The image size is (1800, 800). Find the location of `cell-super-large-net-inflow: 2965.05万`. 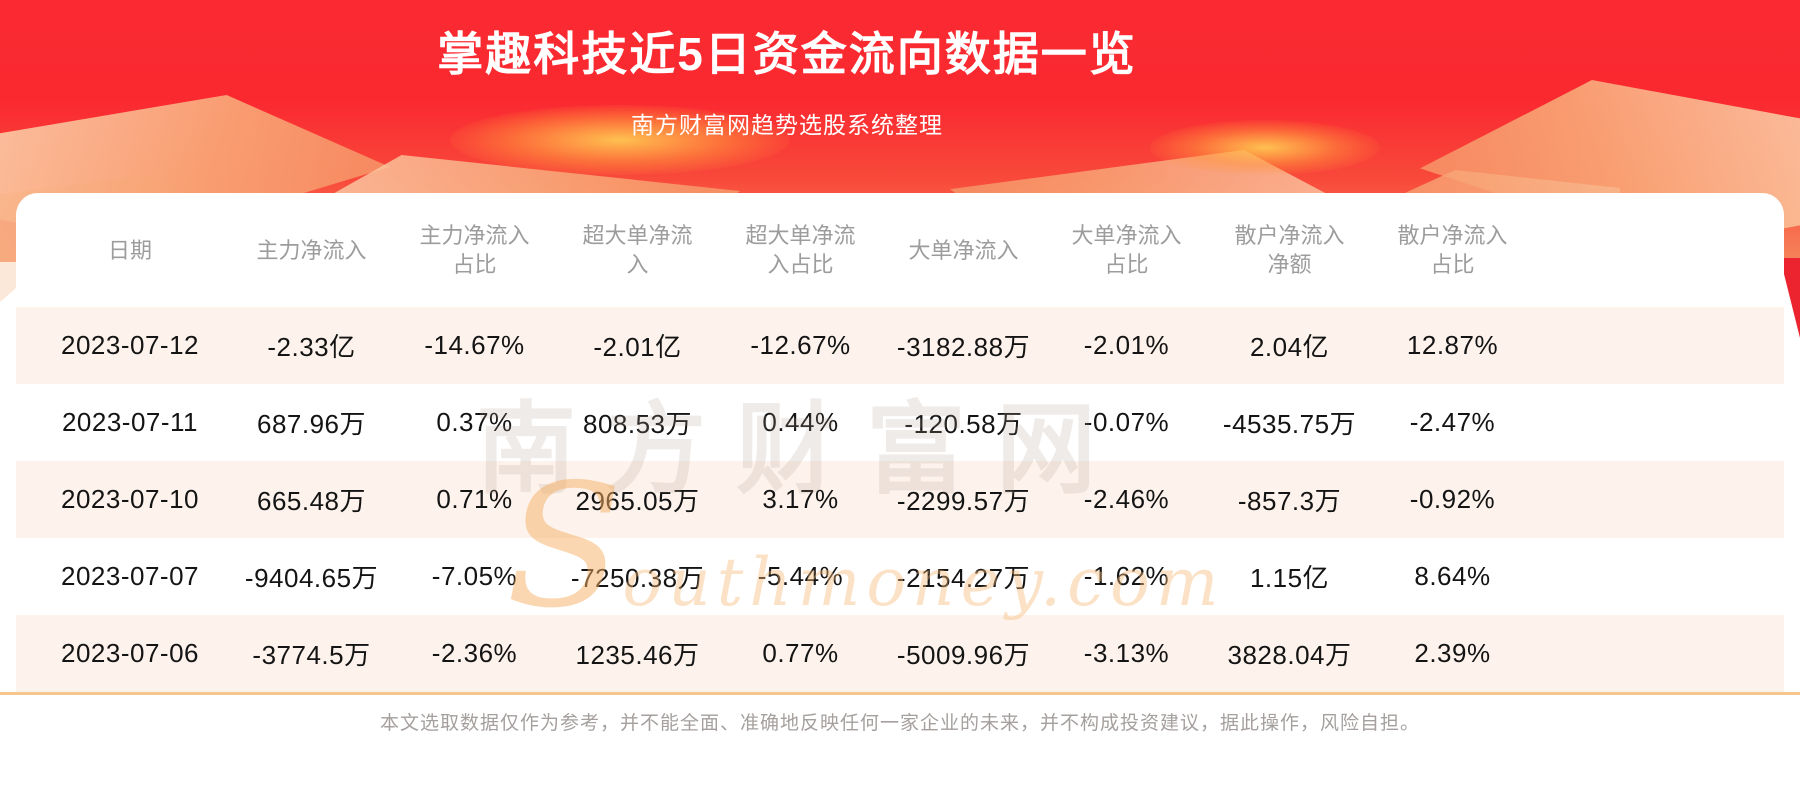

cell-super-large-net-inflow: 2965.05万 is located at coordinates (637, 501).